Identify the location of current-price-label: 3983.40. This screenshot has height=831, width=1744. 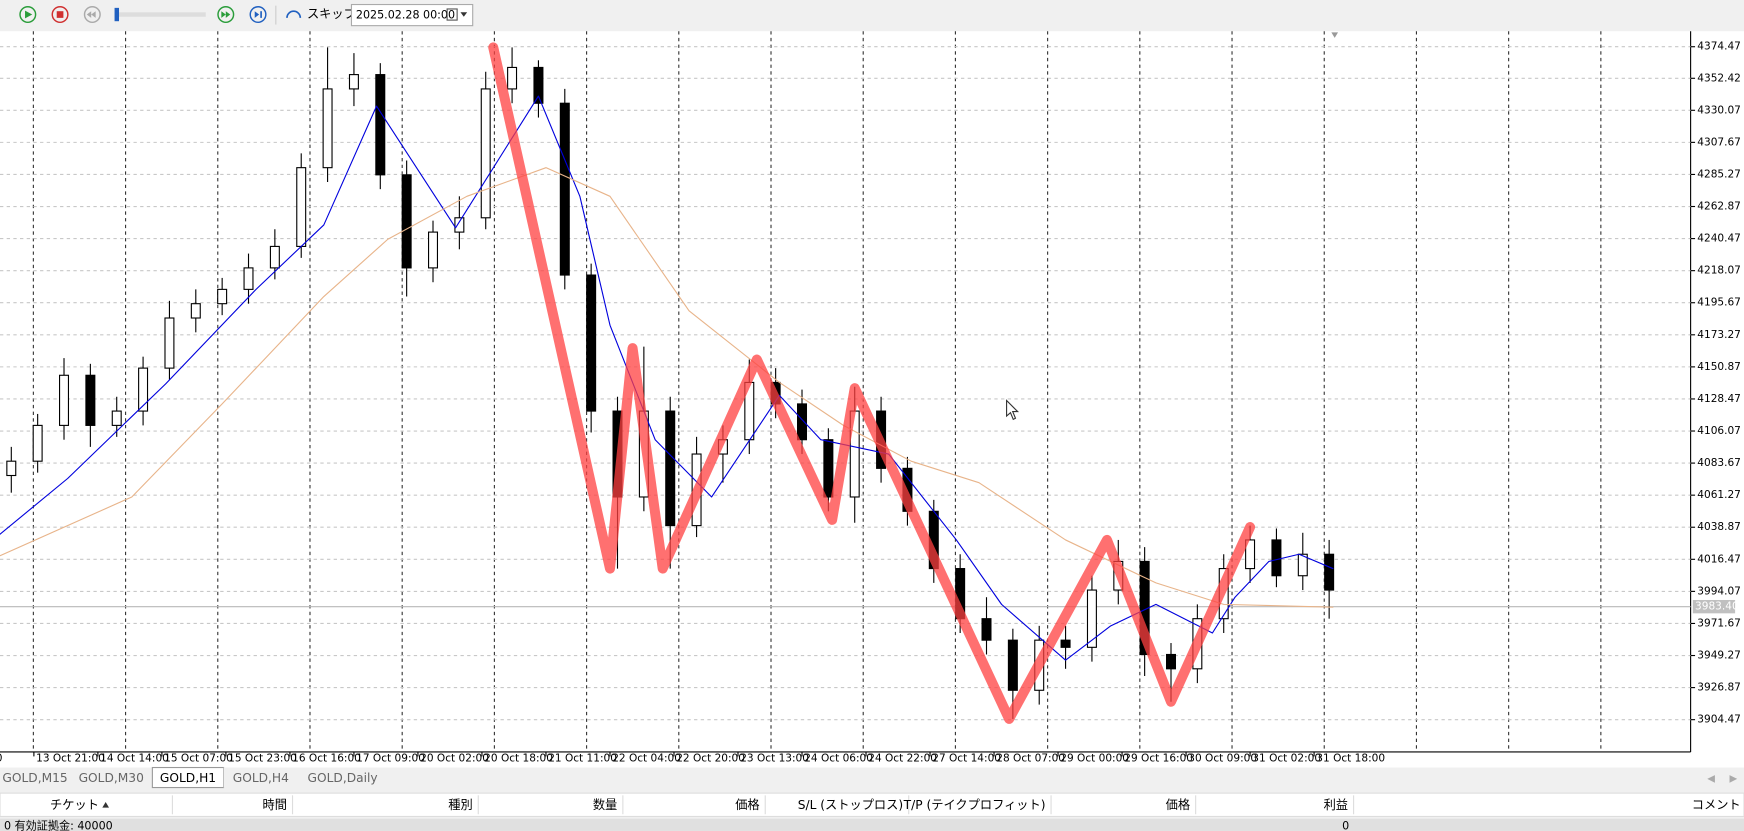
(1717, 607).